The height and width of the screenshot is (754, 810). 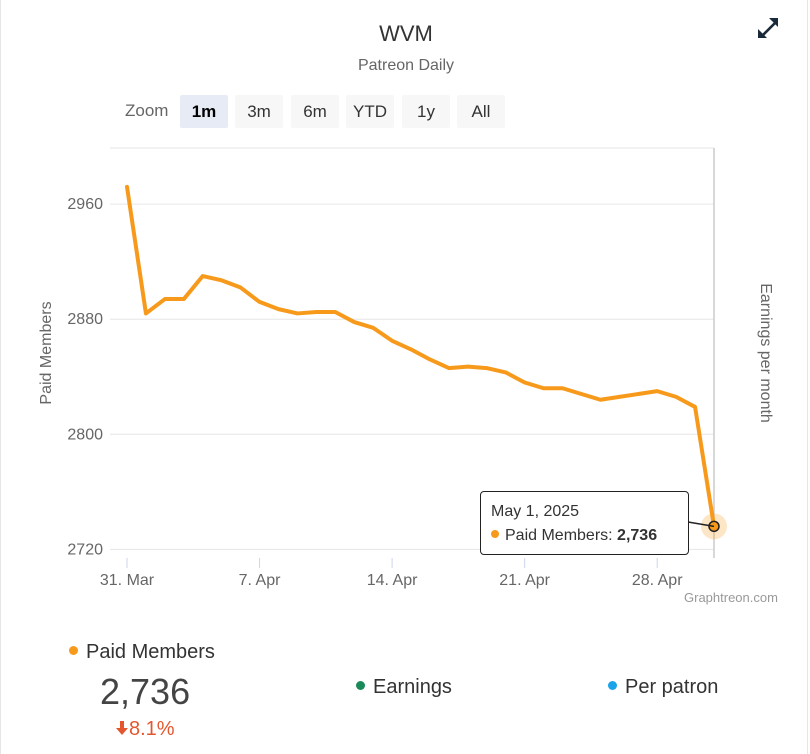 What do you see at coordinates (701, 524) in the screenshot?
I see `tooltip-connector` at bounding box center [701, 524].